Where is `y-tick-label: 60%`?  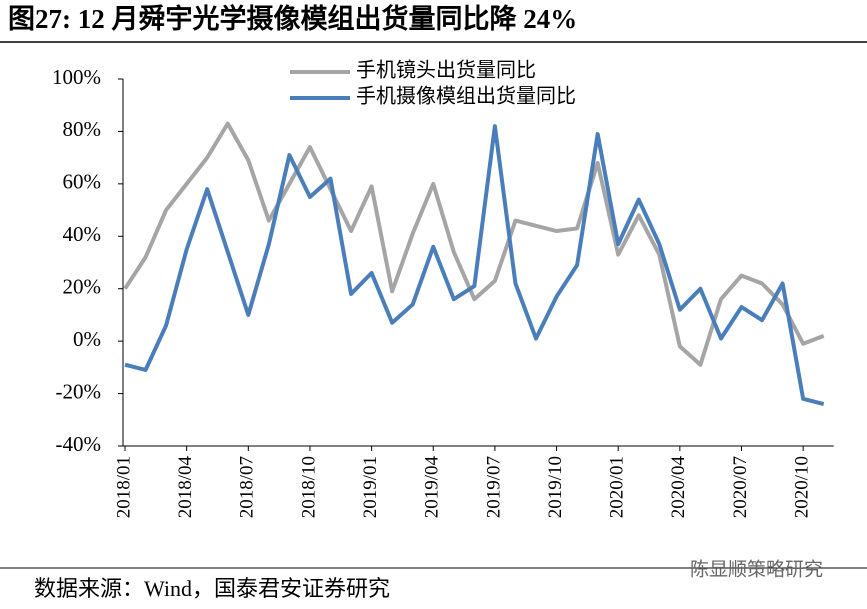
y-tick-label: 60% is located at coordinates (82, 182).